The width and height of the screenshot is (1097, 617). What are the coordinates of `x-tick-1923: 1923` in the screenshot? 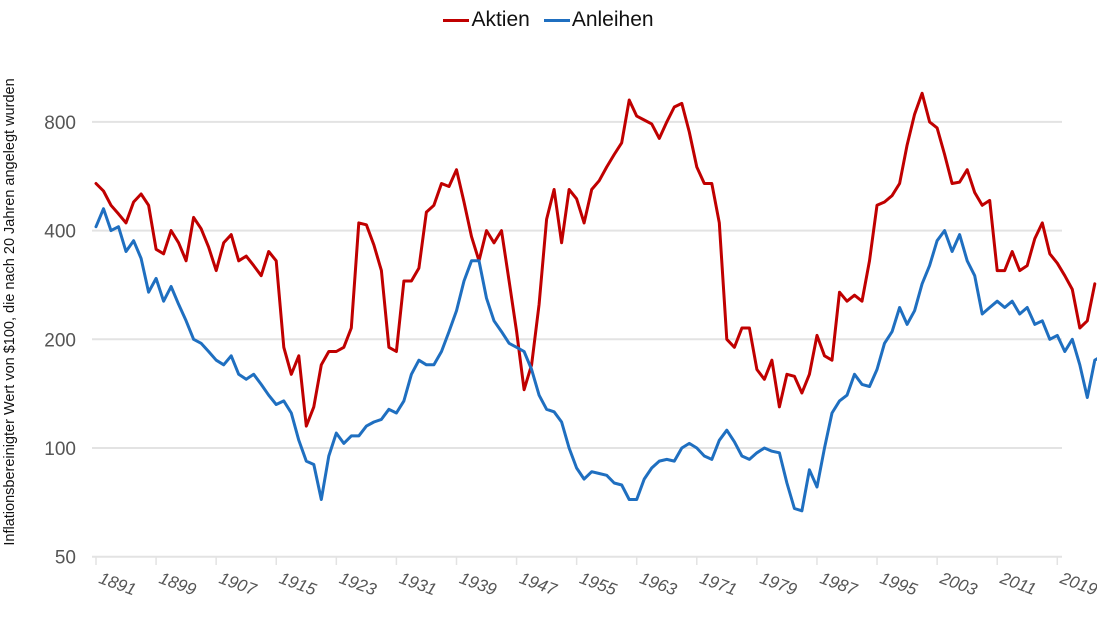 It's located at (358, 584).